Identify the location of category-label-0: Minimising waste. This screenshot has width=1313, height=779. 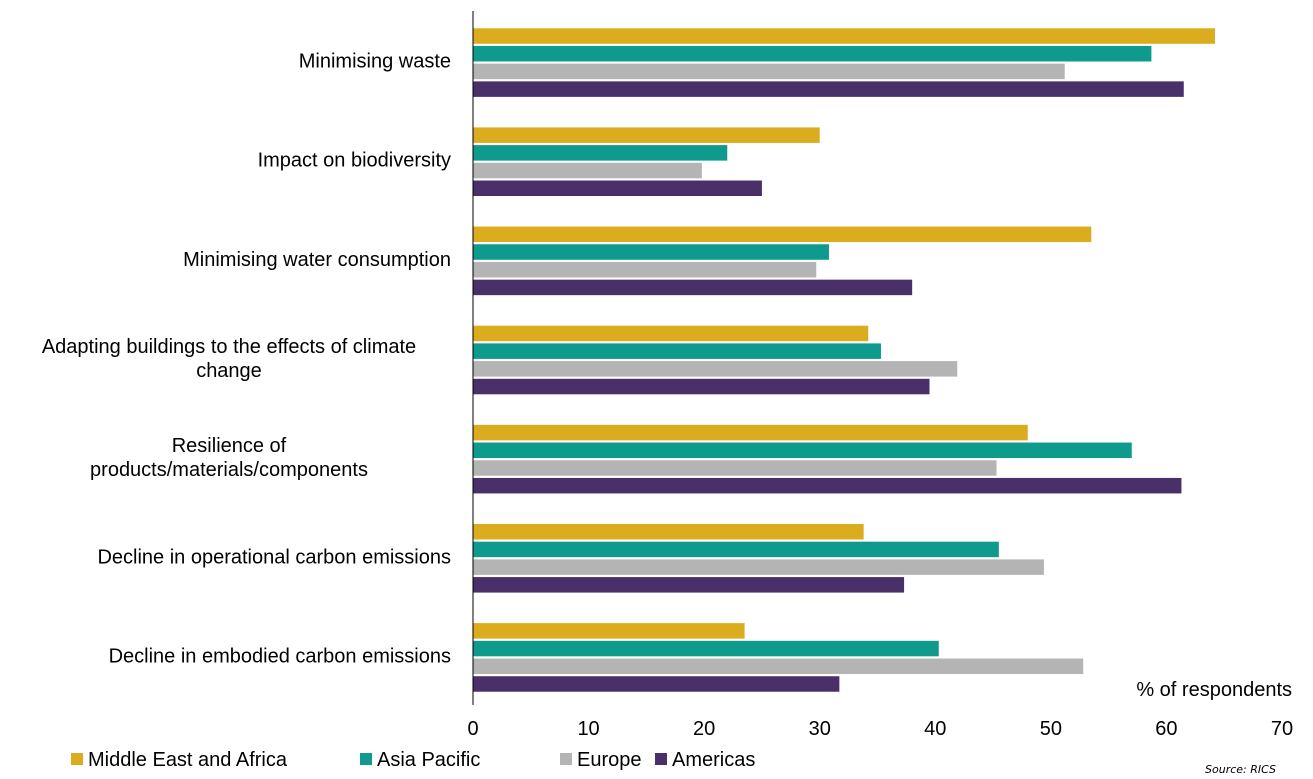
(375, 62).